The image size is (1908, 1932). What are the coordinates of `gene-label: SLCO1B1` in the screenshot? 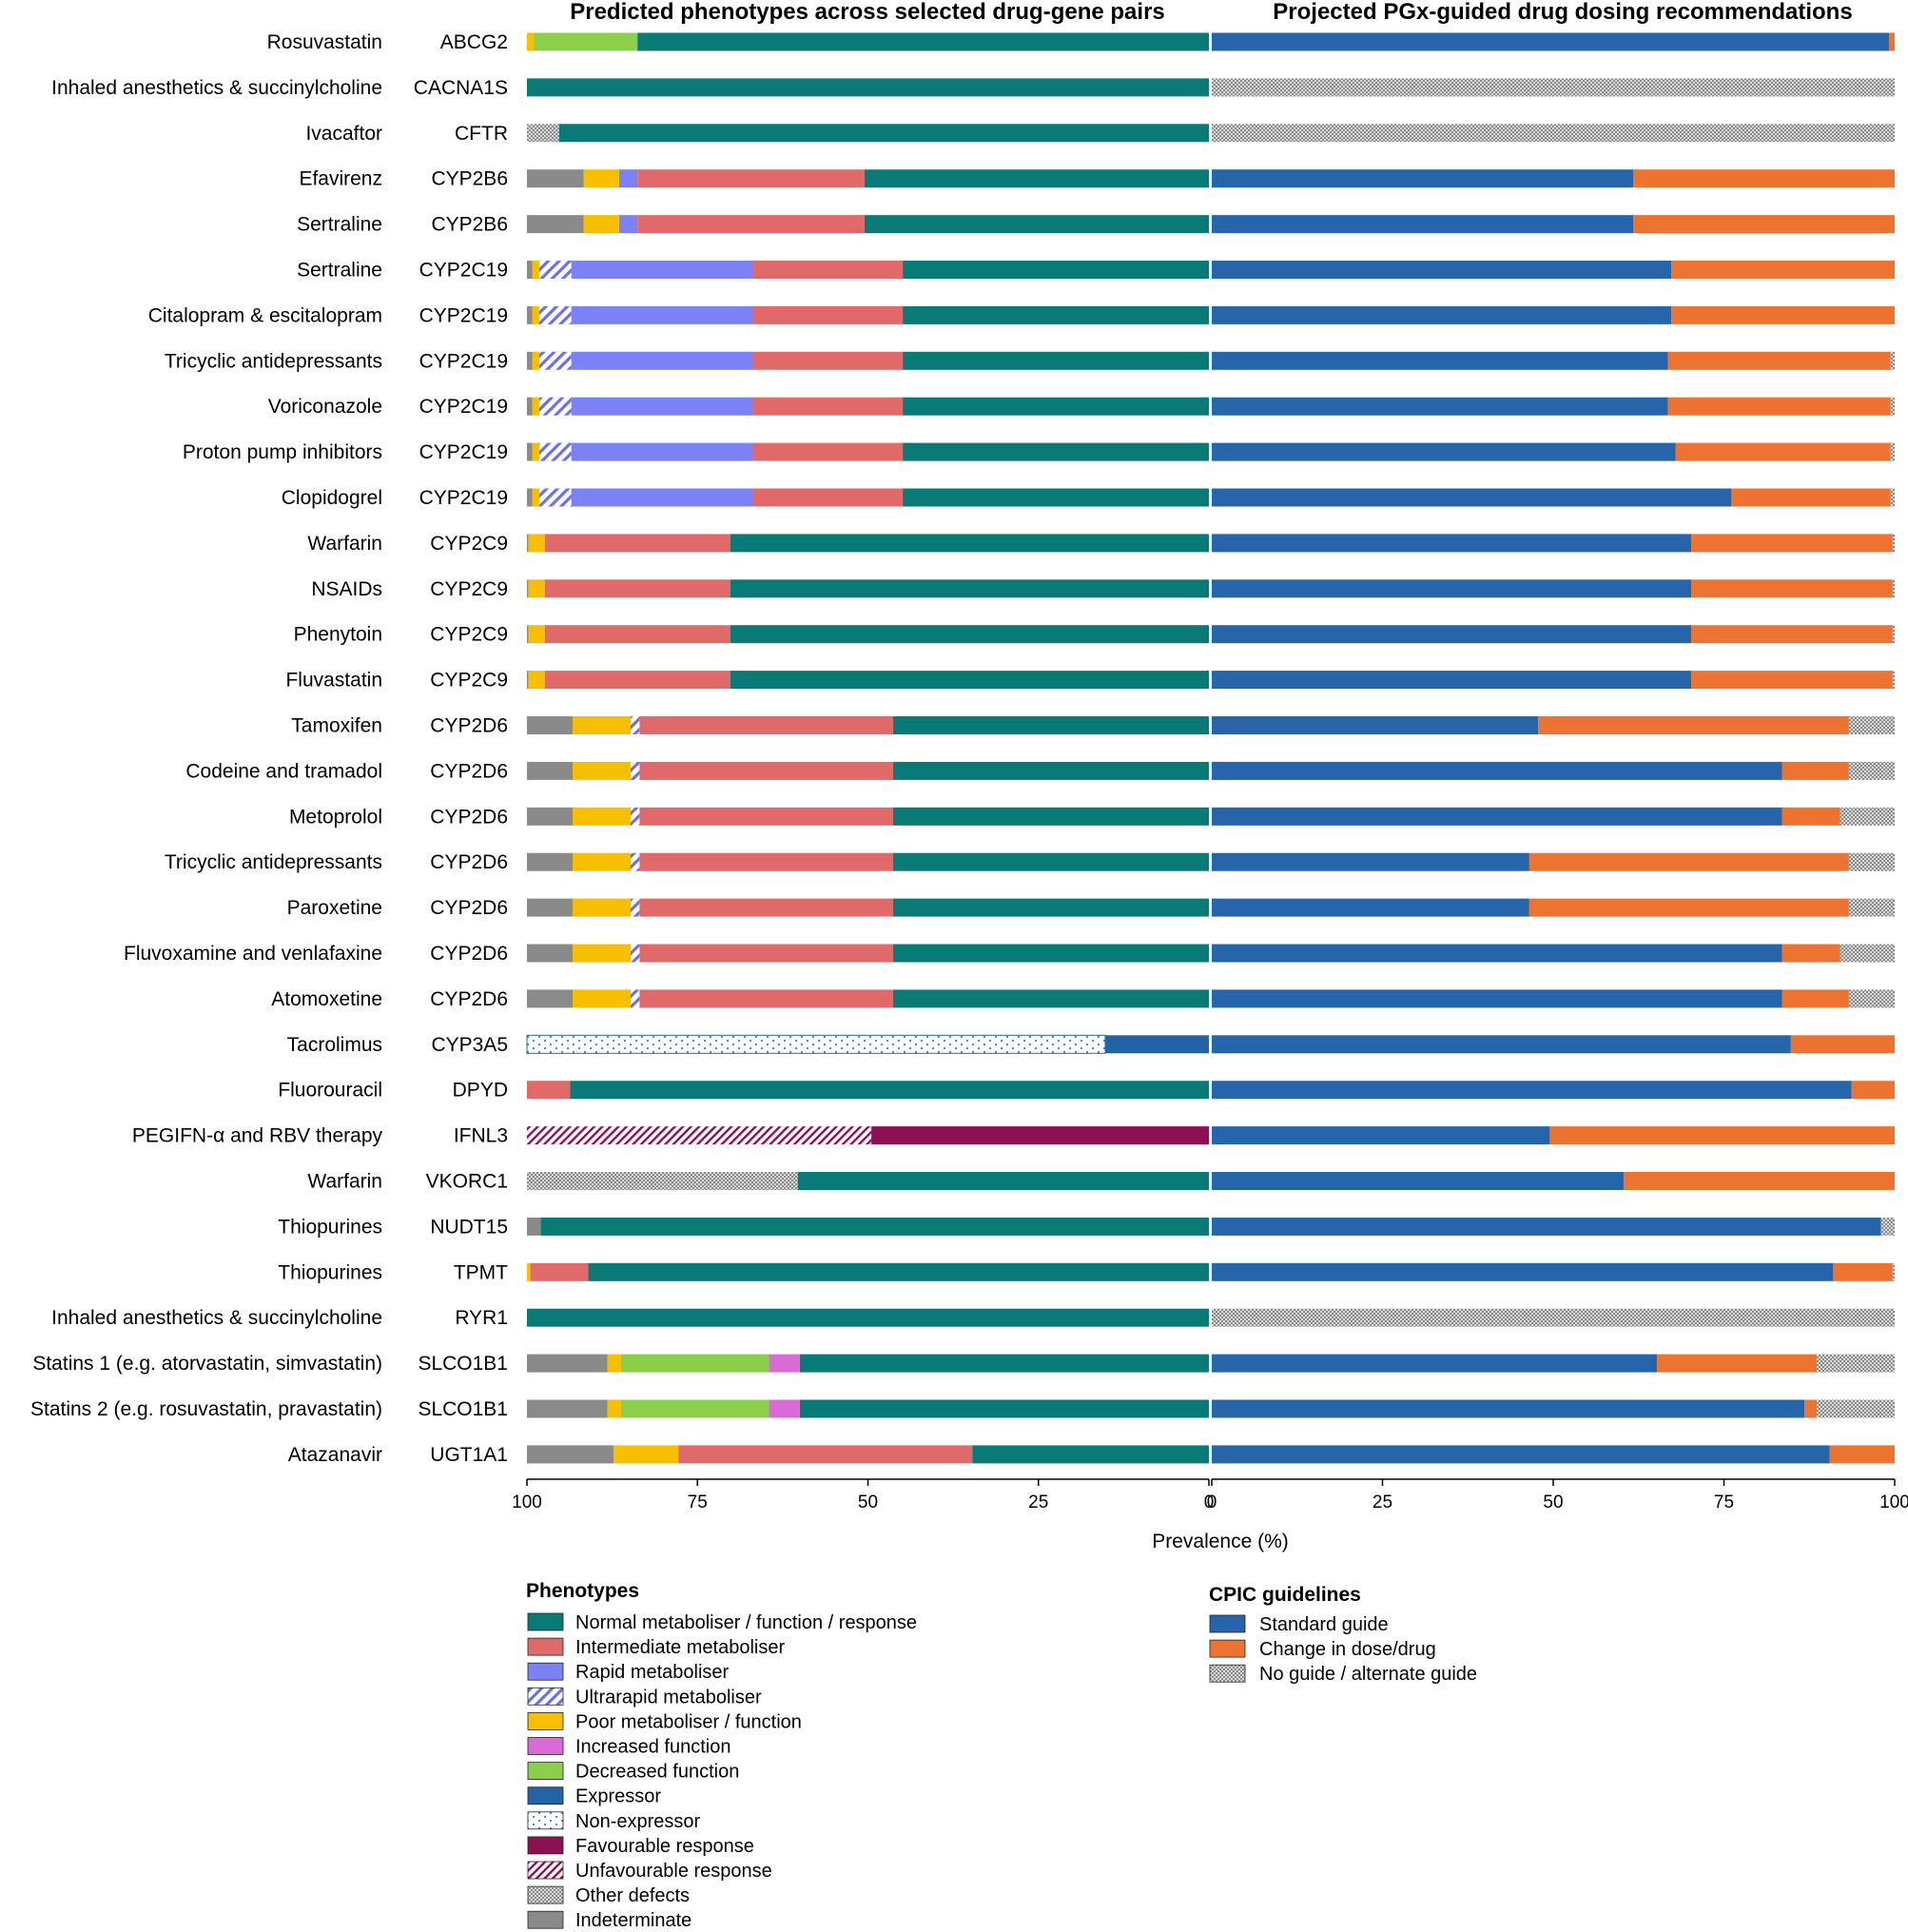 It's located at (463, 1409).